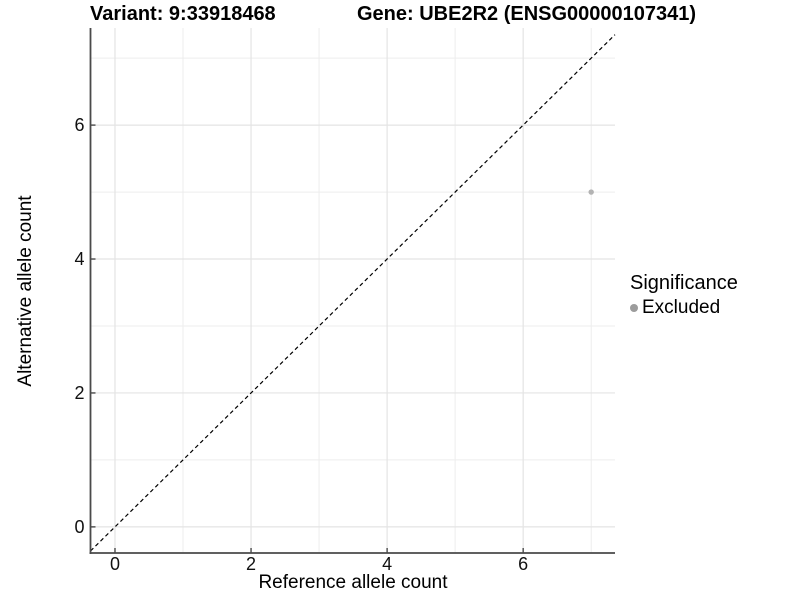 This screenshot has width=800, height=600. What do you see at coordinates (115, 564) in the screenshot?
I see `x-tick-label: 0` at bounding box center [115, 564].